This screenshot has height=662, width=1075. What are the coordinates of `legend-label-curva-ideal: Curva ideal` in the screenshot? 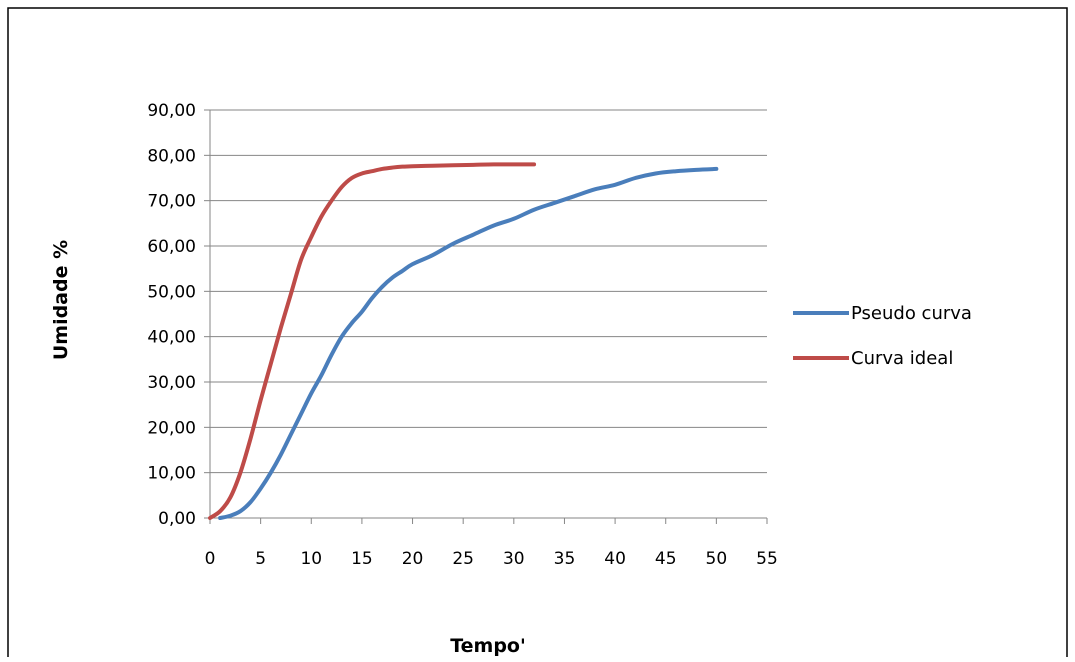 It's located at (902, 358).